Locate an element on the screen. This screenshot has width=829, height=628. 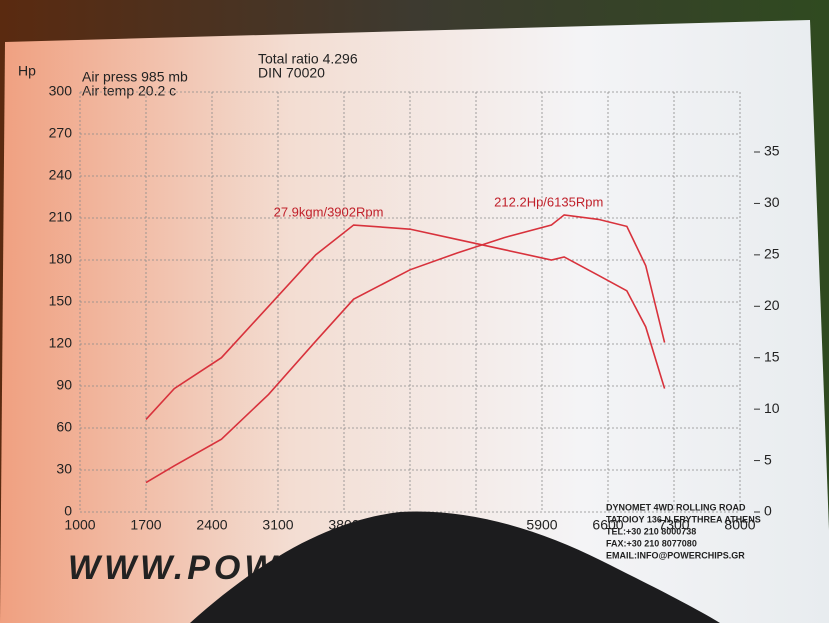
y-tick-label: 60 is located at coordinates (64, 427).